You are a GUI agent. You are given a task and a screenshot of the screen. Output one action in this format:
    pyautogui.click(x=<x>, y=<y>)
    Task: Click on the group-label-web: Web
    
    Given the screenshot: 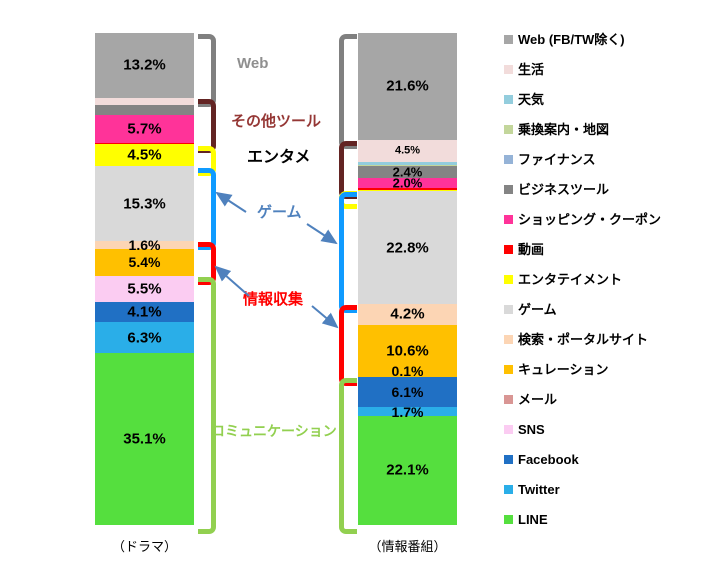 What is the action you would take?
    pyautogui.click(x=253, y=63)
    